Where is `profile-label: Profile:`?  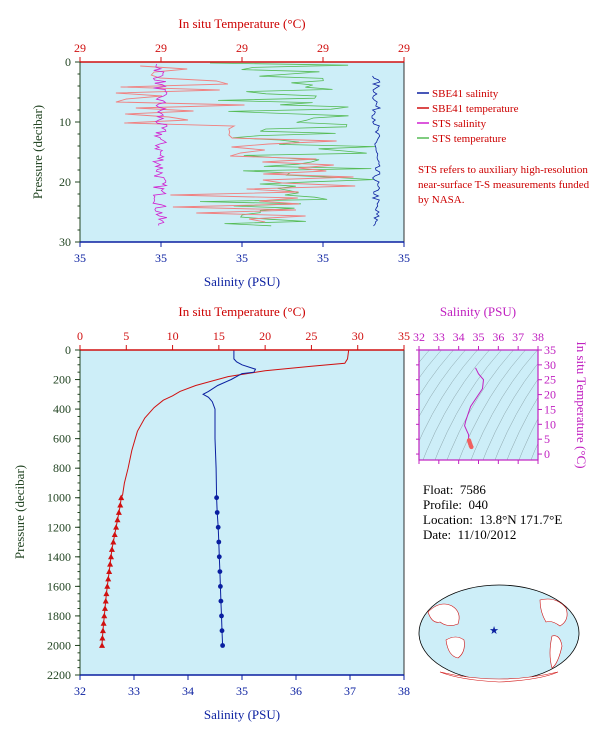 profile-label: Profile: is located at coordinates (442, 504).